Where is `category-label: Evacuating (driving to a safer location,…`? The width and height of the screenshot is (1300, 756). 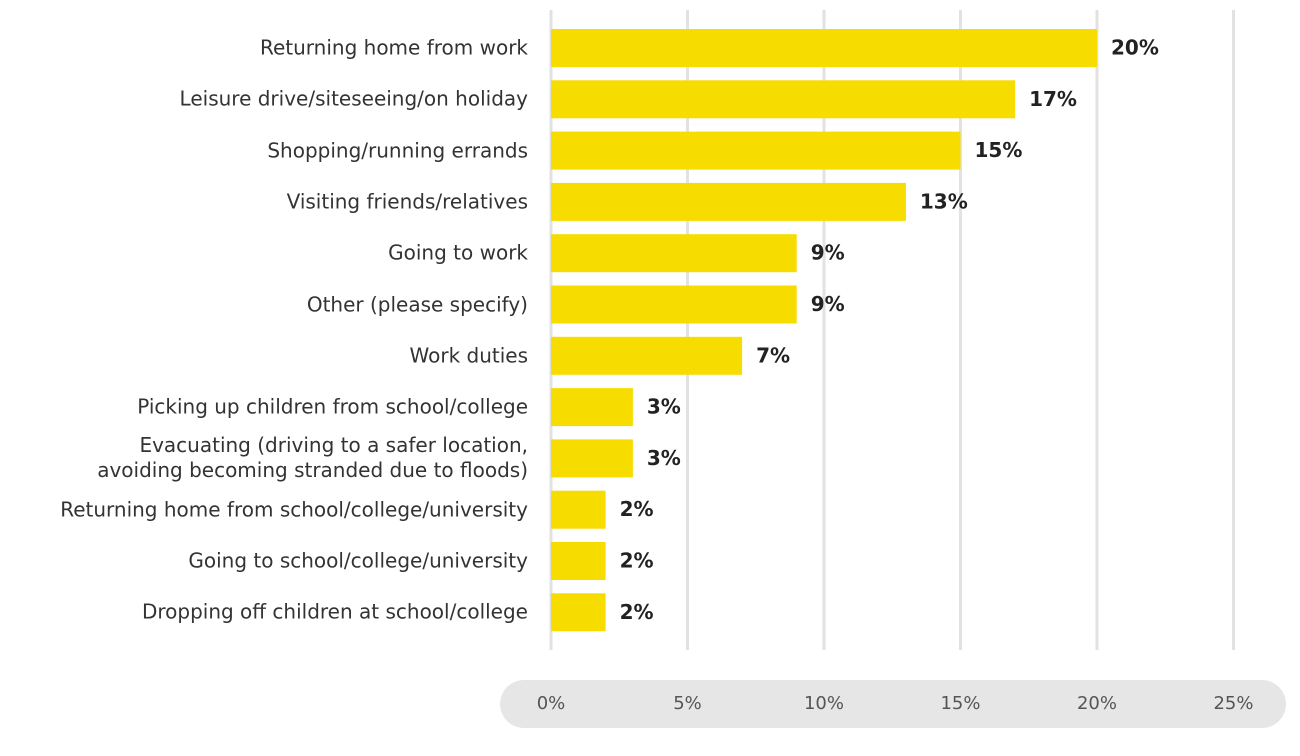
category-label: Evacuating (driving to a safer location,… is located at coordinates (312, 458).